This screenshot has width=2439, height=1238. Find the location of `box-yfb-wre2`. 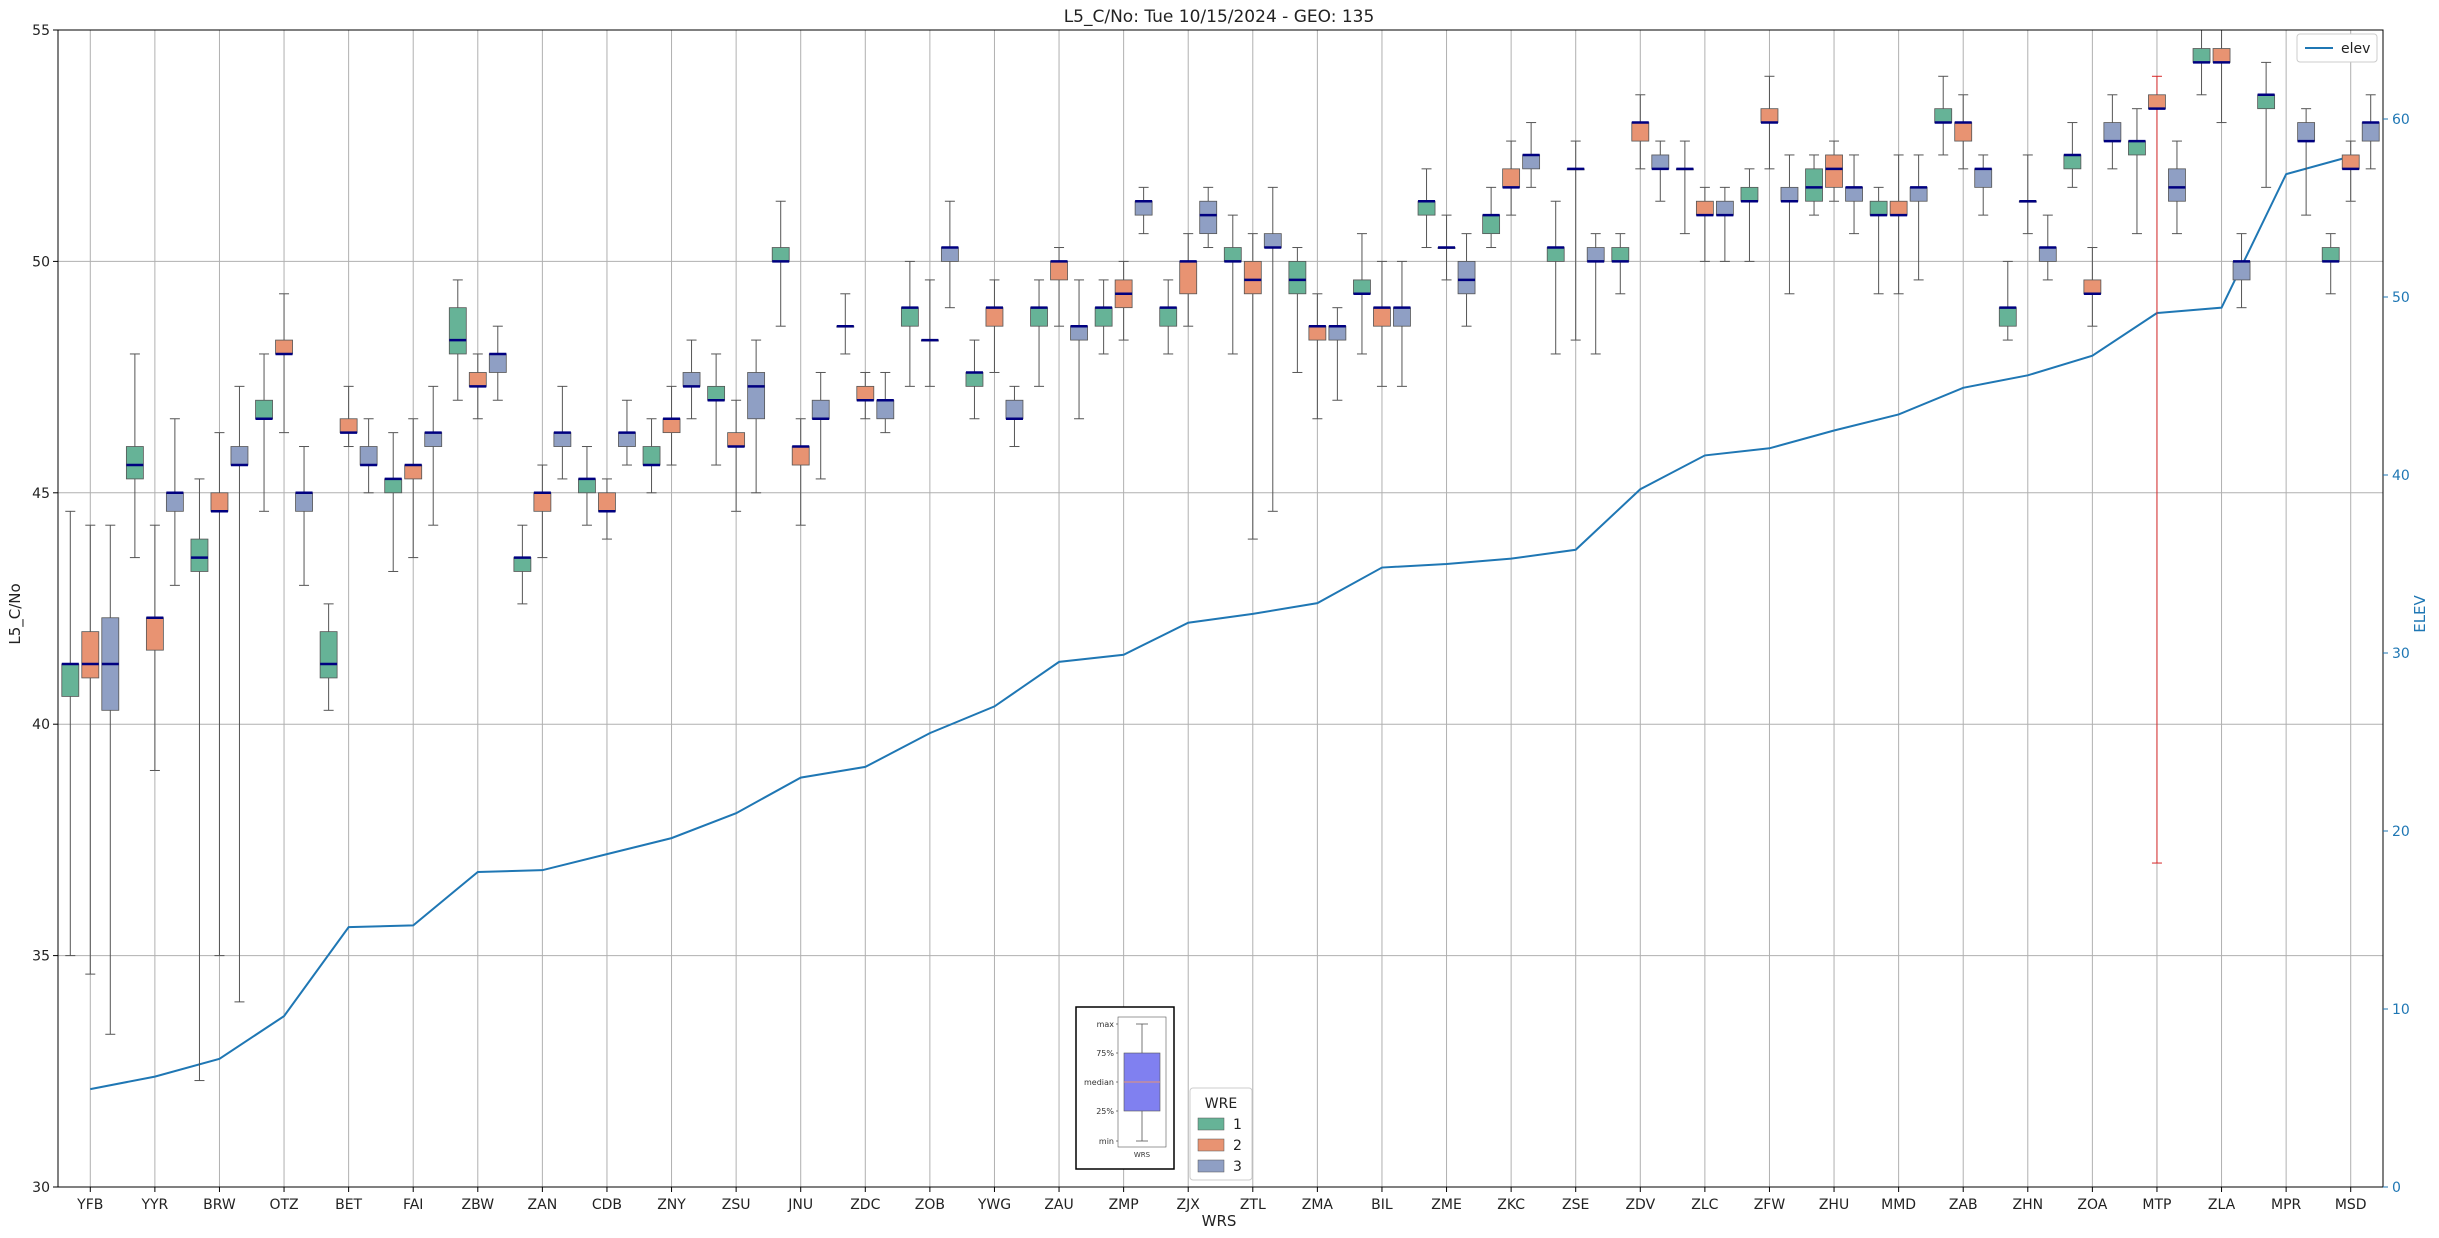

box-yfb-wre2 is located at coordinates (90, 749).